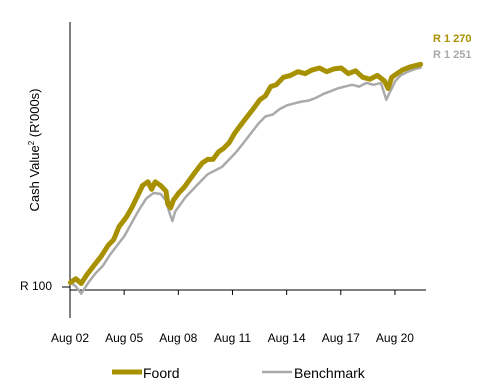 This screenshot has height=383, width=477. Describe the element at coordinates (287, 338) in the screenshot. I see `x-tick-label: Aug 14` at that location.